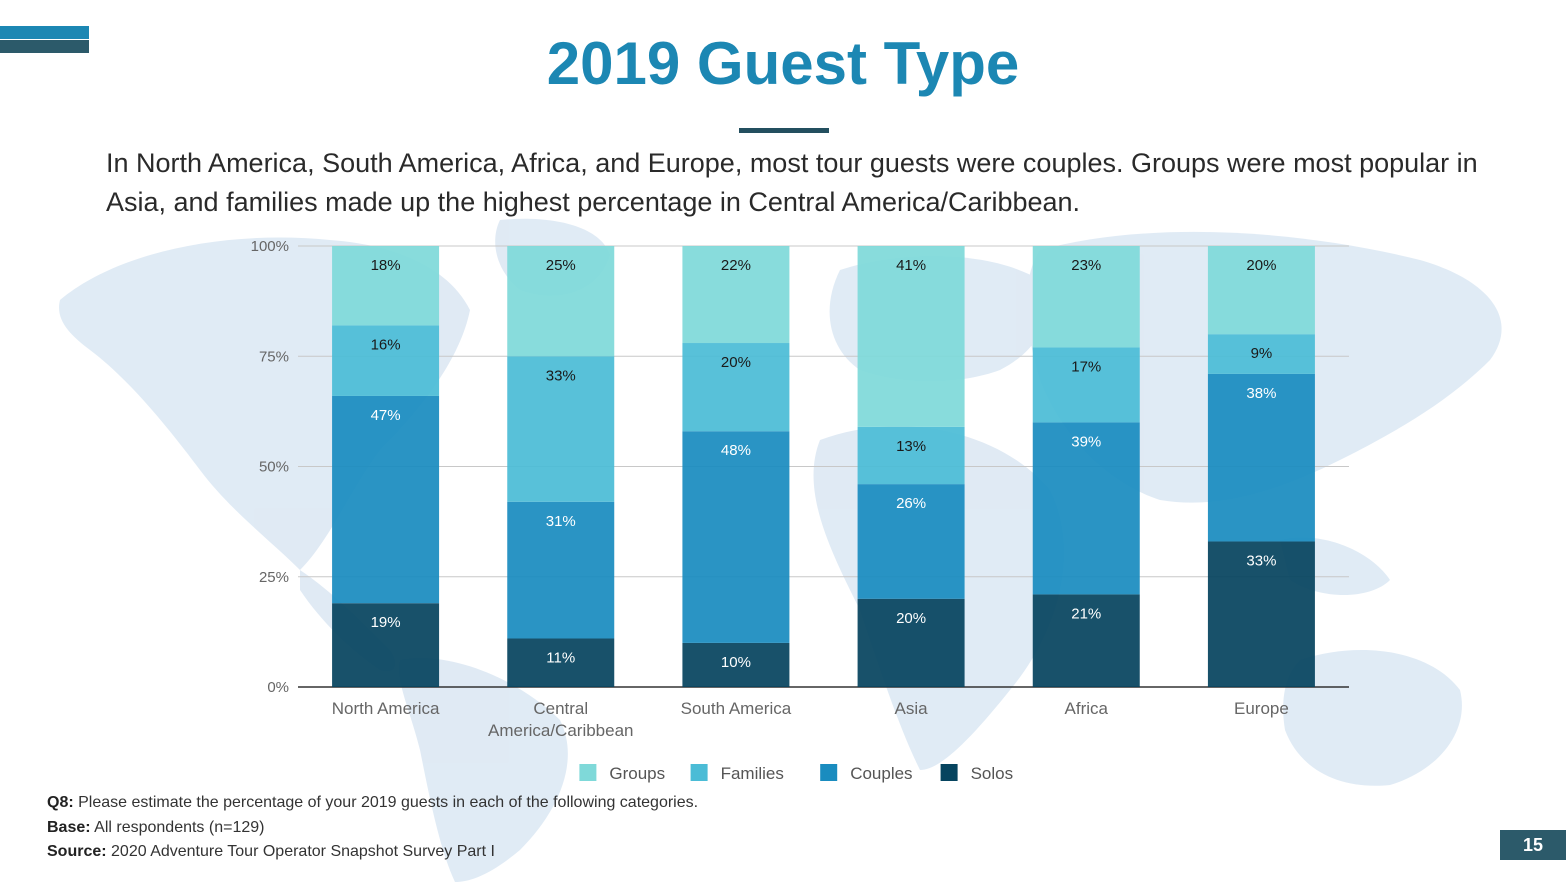 Image resolution: width=1566 pixels, height=882 pixels. Describe the element at coordinates (911, 265) in the screenshot. I see `data-label: 41%` at that location.